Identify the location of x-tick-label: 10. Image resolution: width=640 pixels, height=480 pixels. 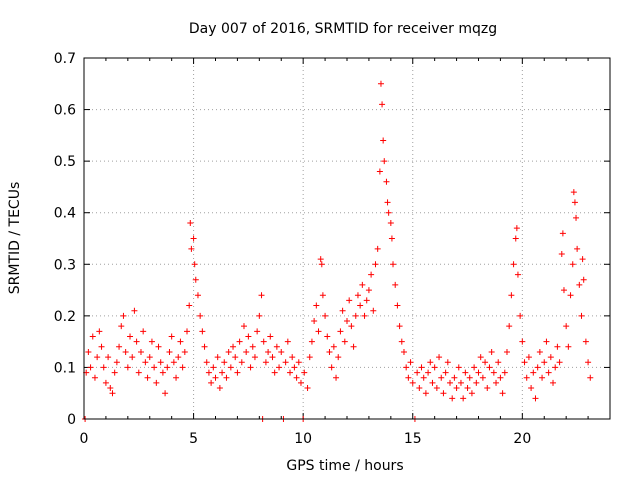
(303, 439).